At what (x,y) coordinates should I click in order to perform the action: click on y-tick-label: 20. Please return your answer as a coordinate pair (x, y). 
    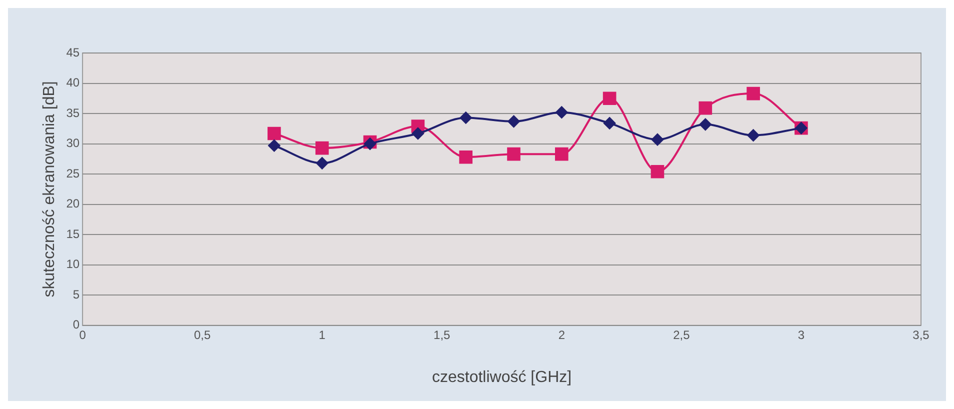
    Looking at the image, I should click on (73, 203).